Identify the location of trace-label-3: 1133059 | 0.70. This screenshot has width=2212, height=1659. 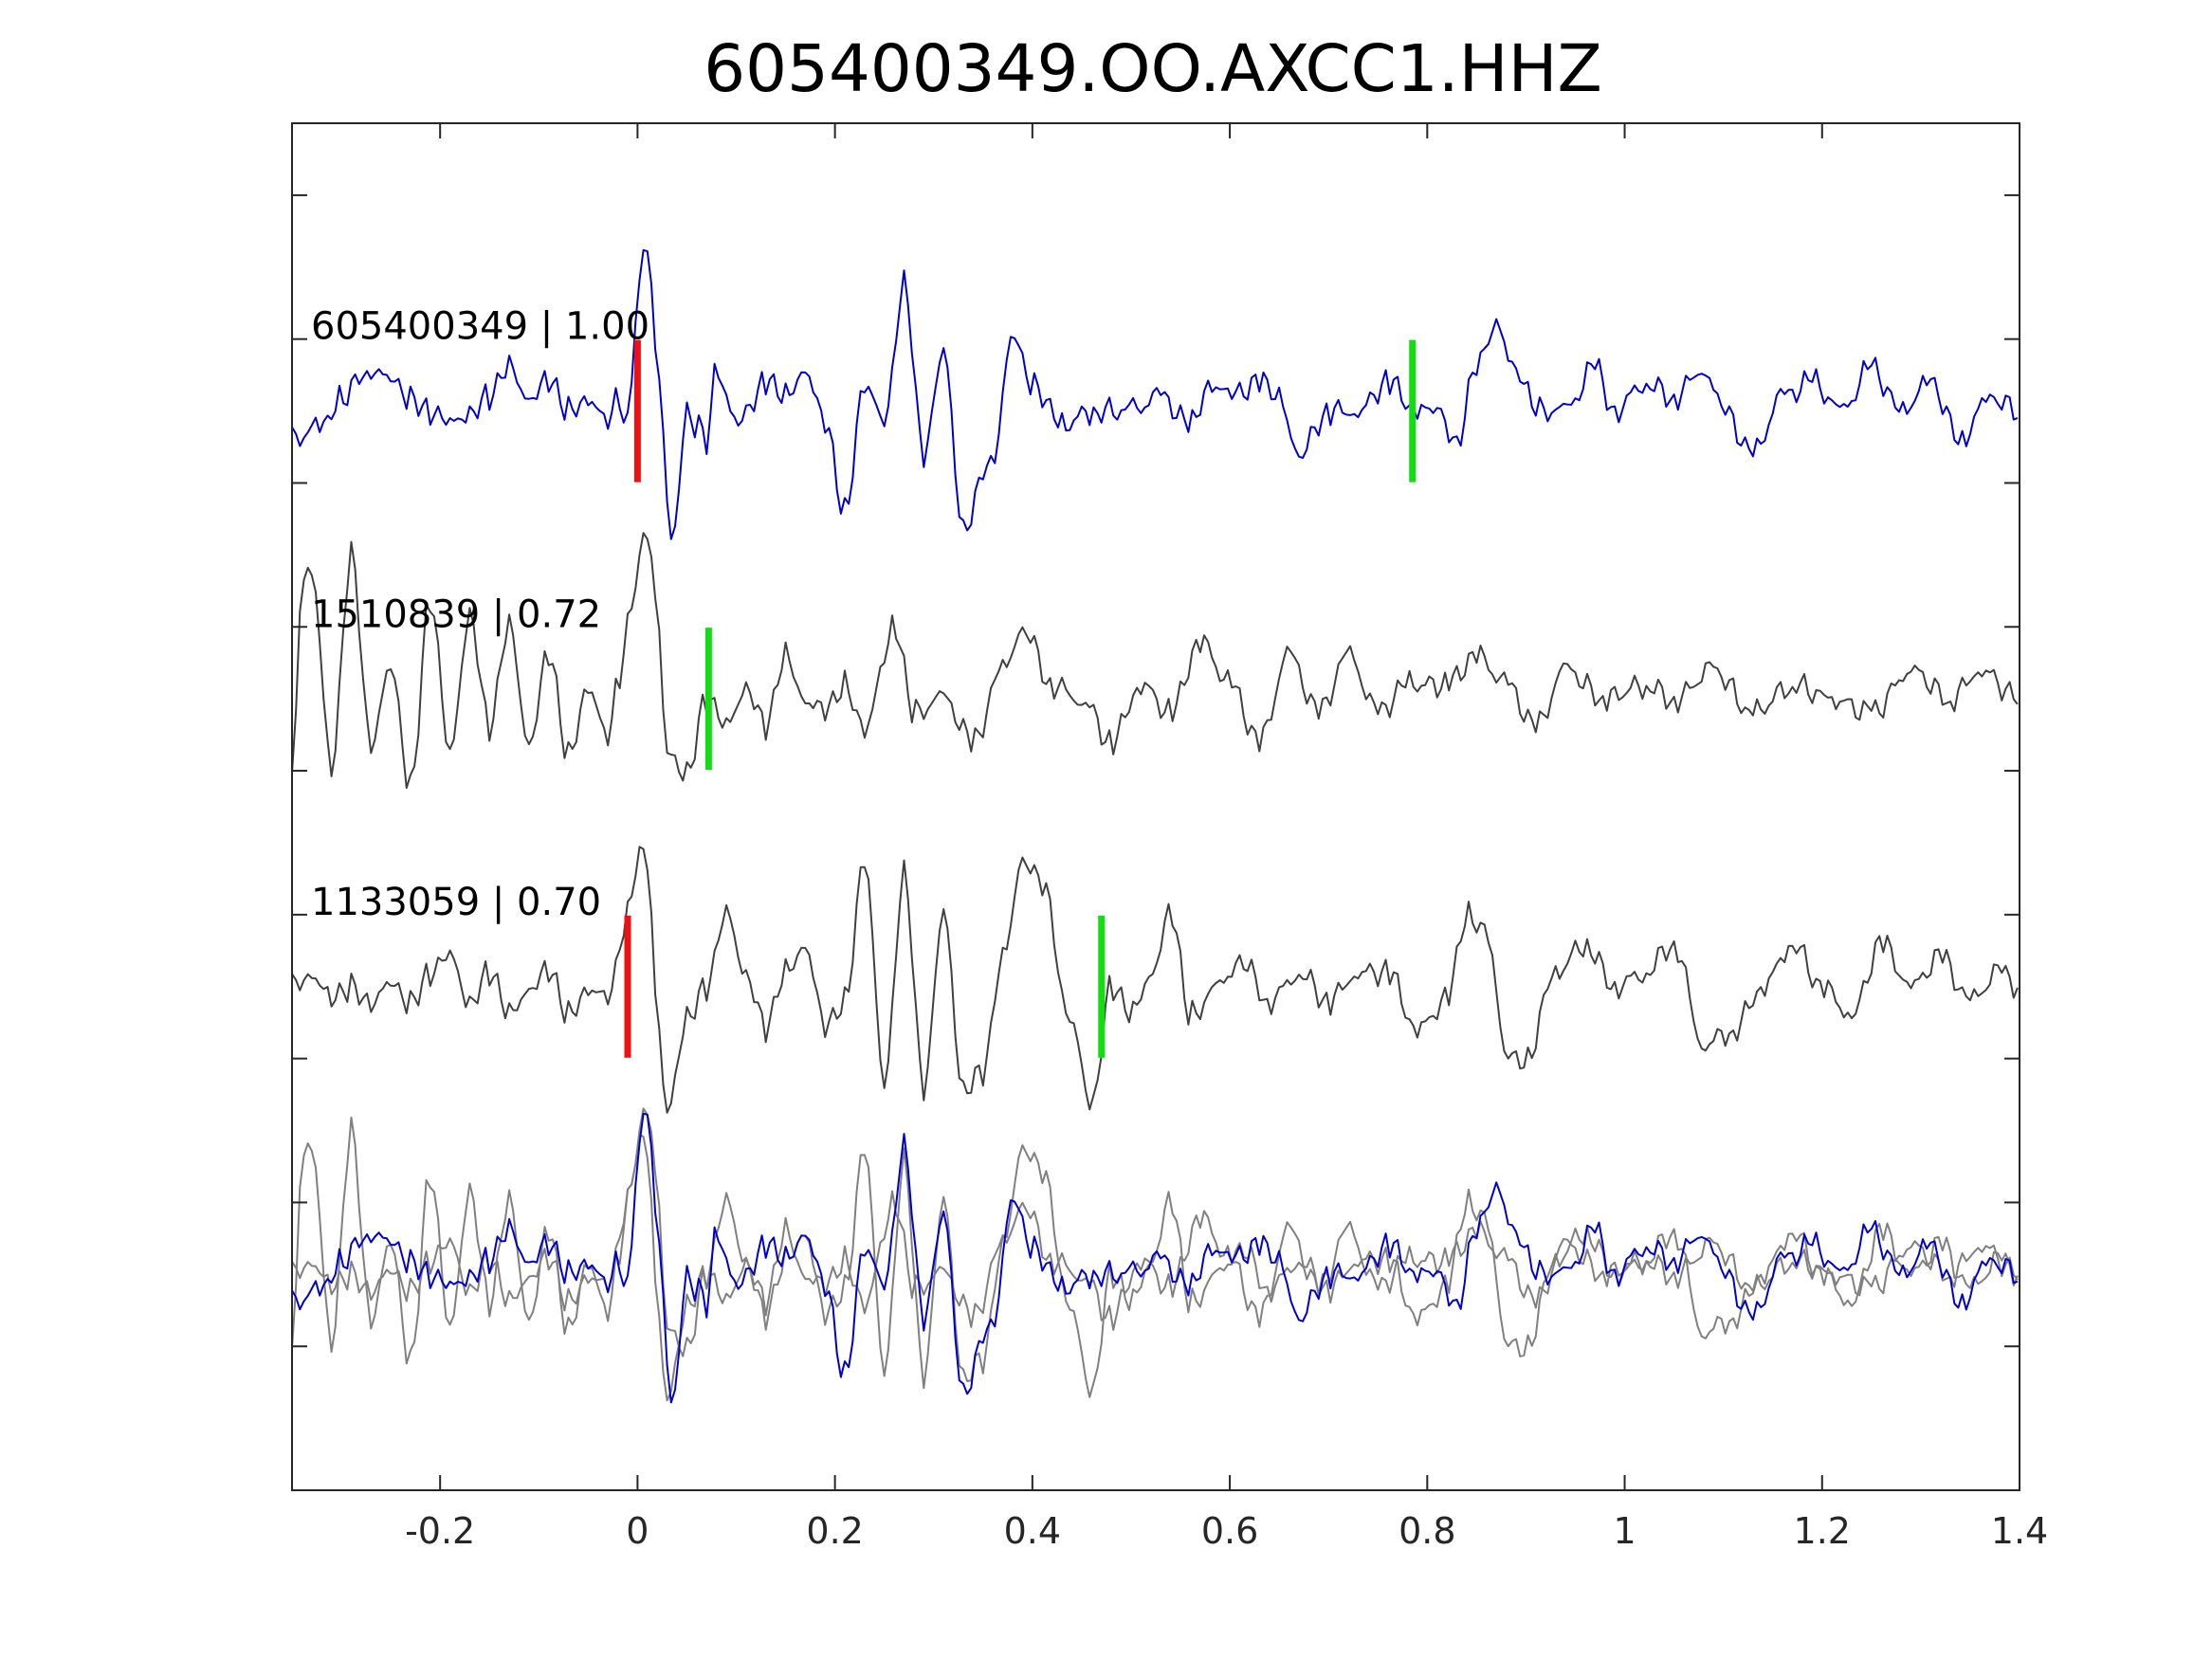
(456, 902).